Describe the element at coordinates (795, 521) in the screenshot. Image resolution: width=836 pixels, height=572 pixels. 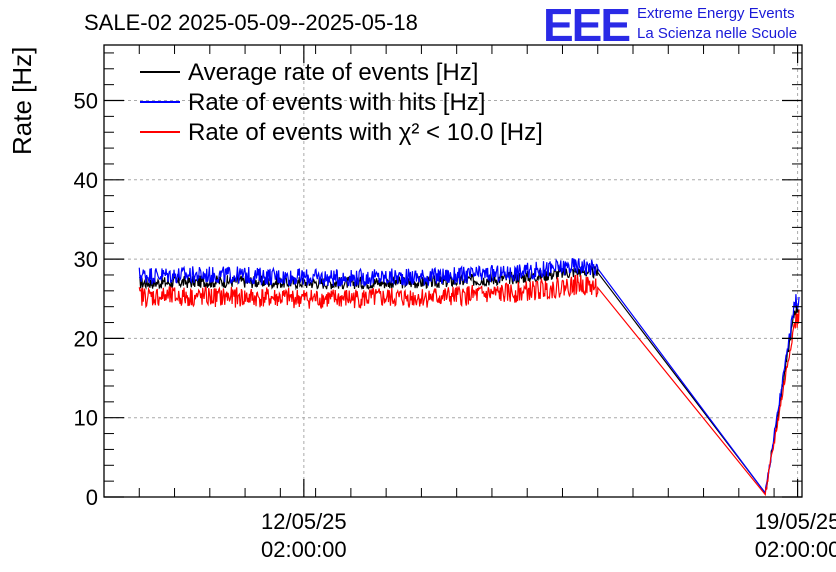
I see `x-tick-label-date: 19/05/25` at that location.